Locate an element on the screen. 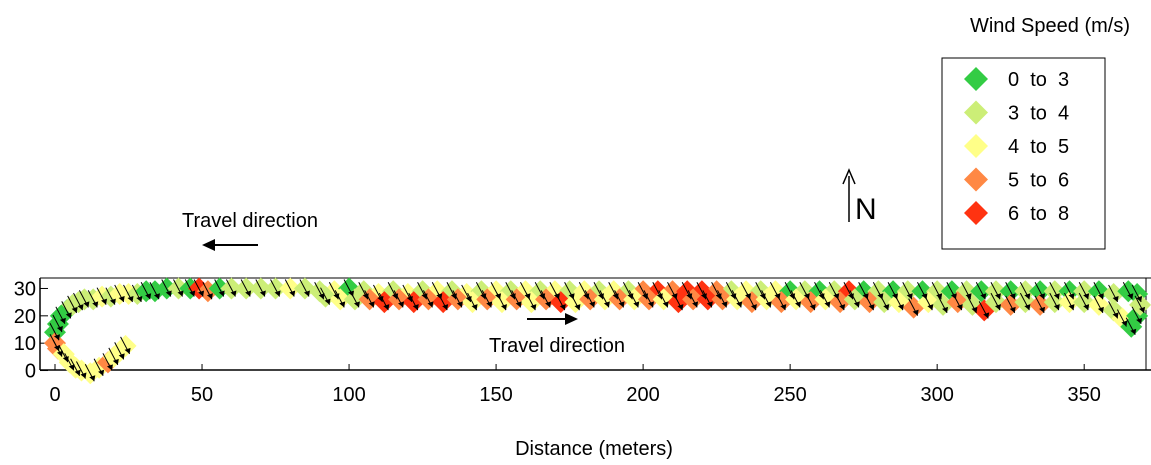 This screenshot has height=465, width=1151. legend-label: 0 to 3 is located at coordinates (1038, 80).